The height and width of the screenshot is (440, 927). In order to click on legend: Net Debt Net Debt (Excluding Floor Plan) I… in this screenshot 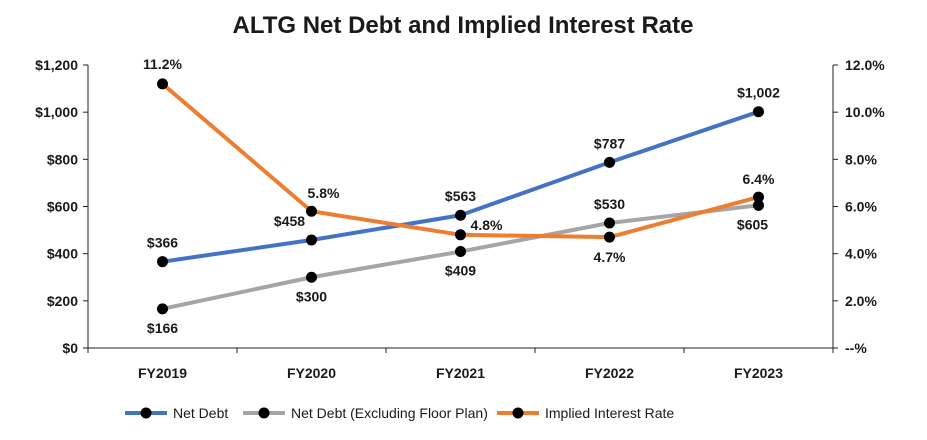, I will do `click(399, 413)`.